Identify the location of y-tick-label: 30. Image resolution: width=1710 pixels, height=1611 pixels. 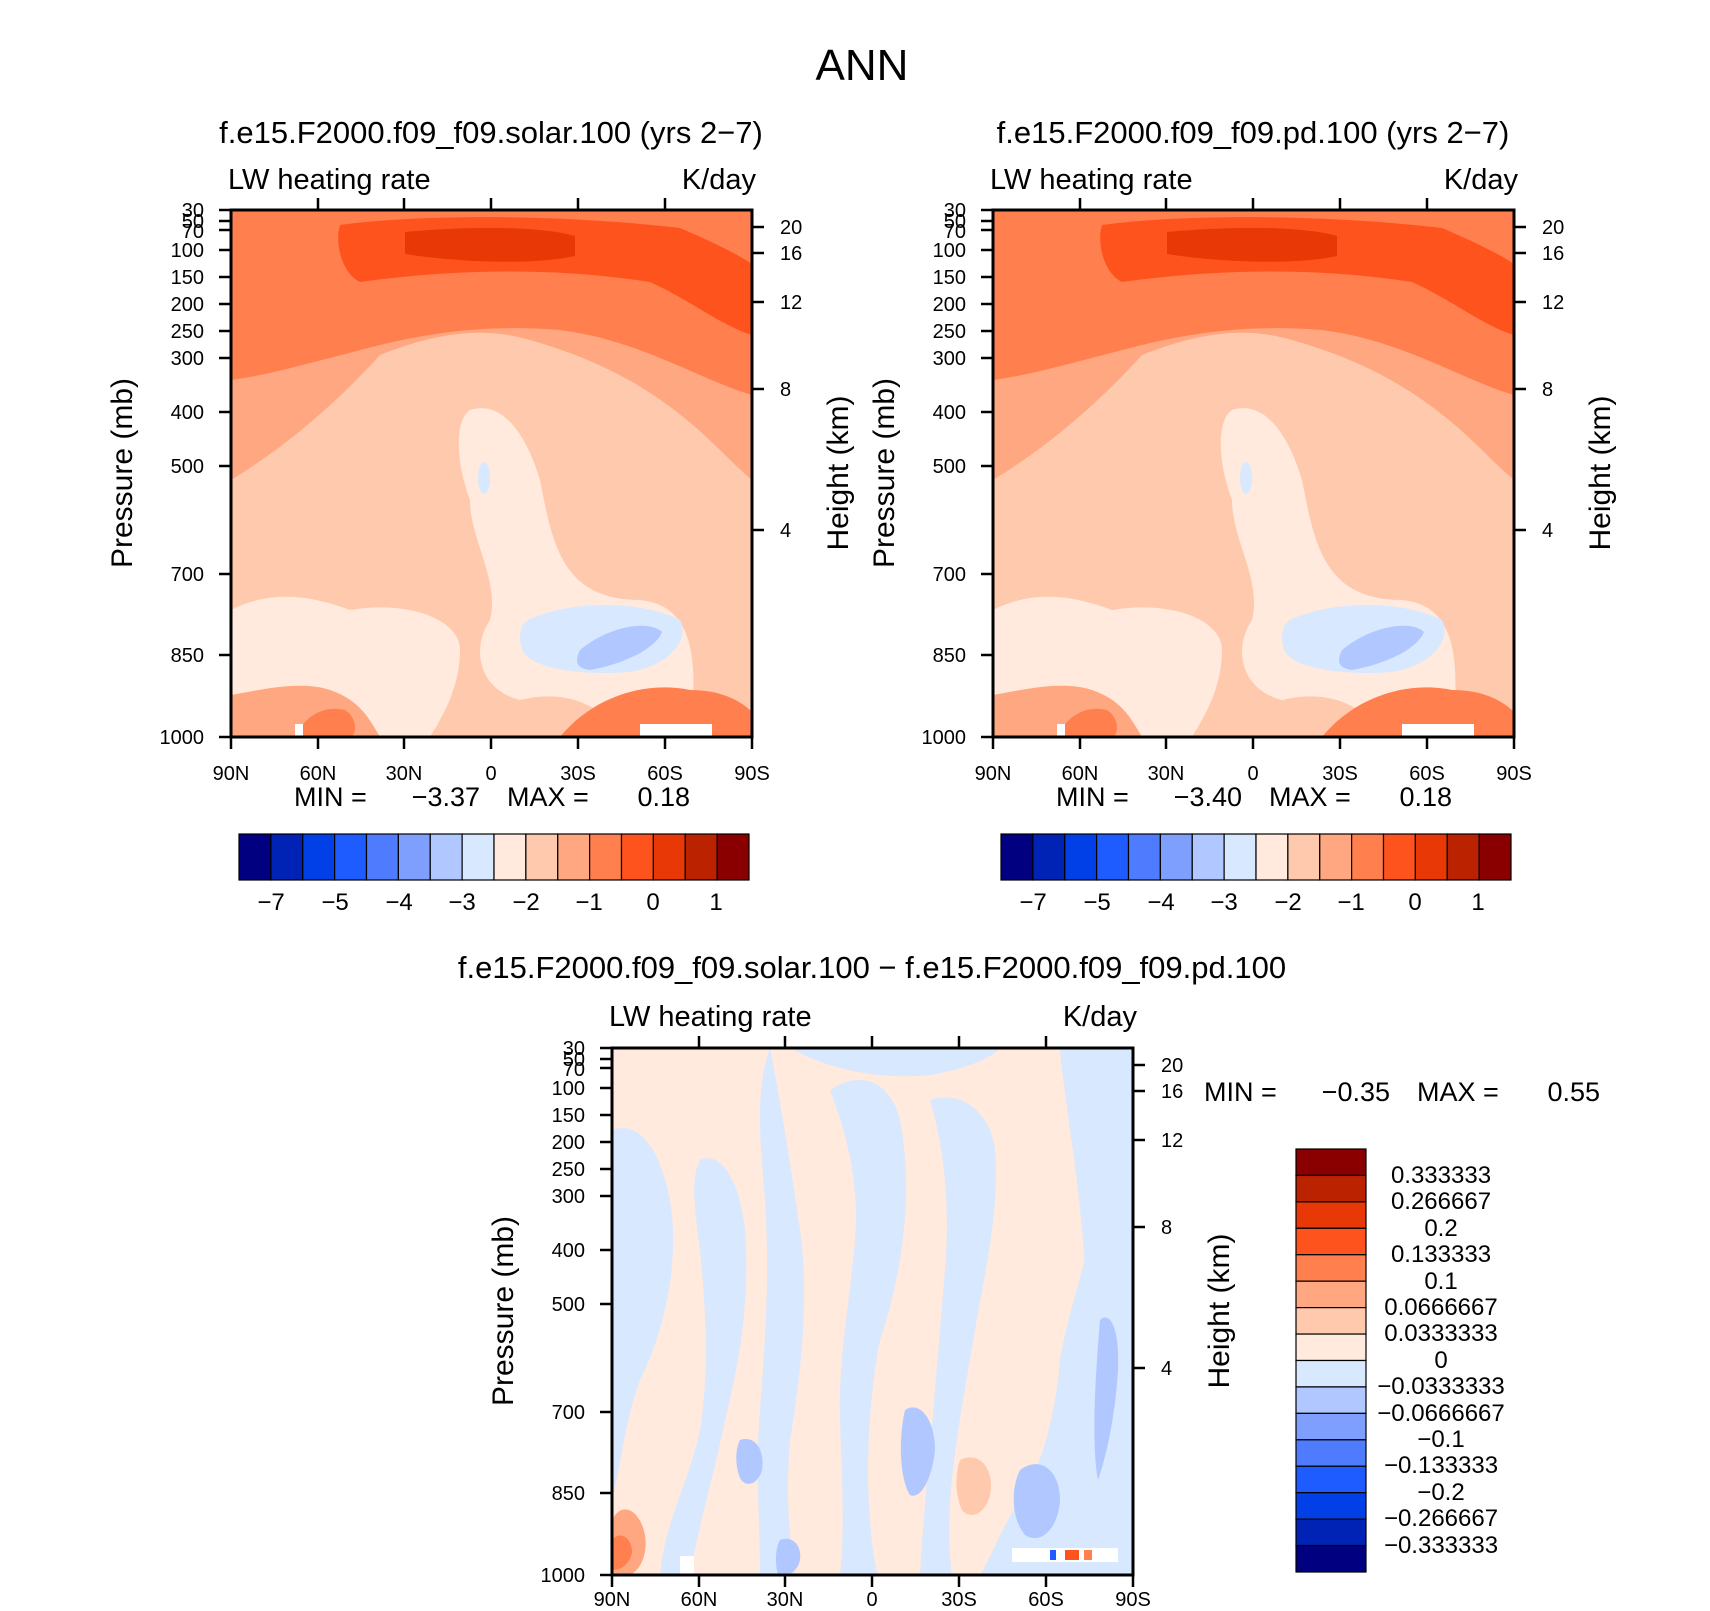
(955, 211).